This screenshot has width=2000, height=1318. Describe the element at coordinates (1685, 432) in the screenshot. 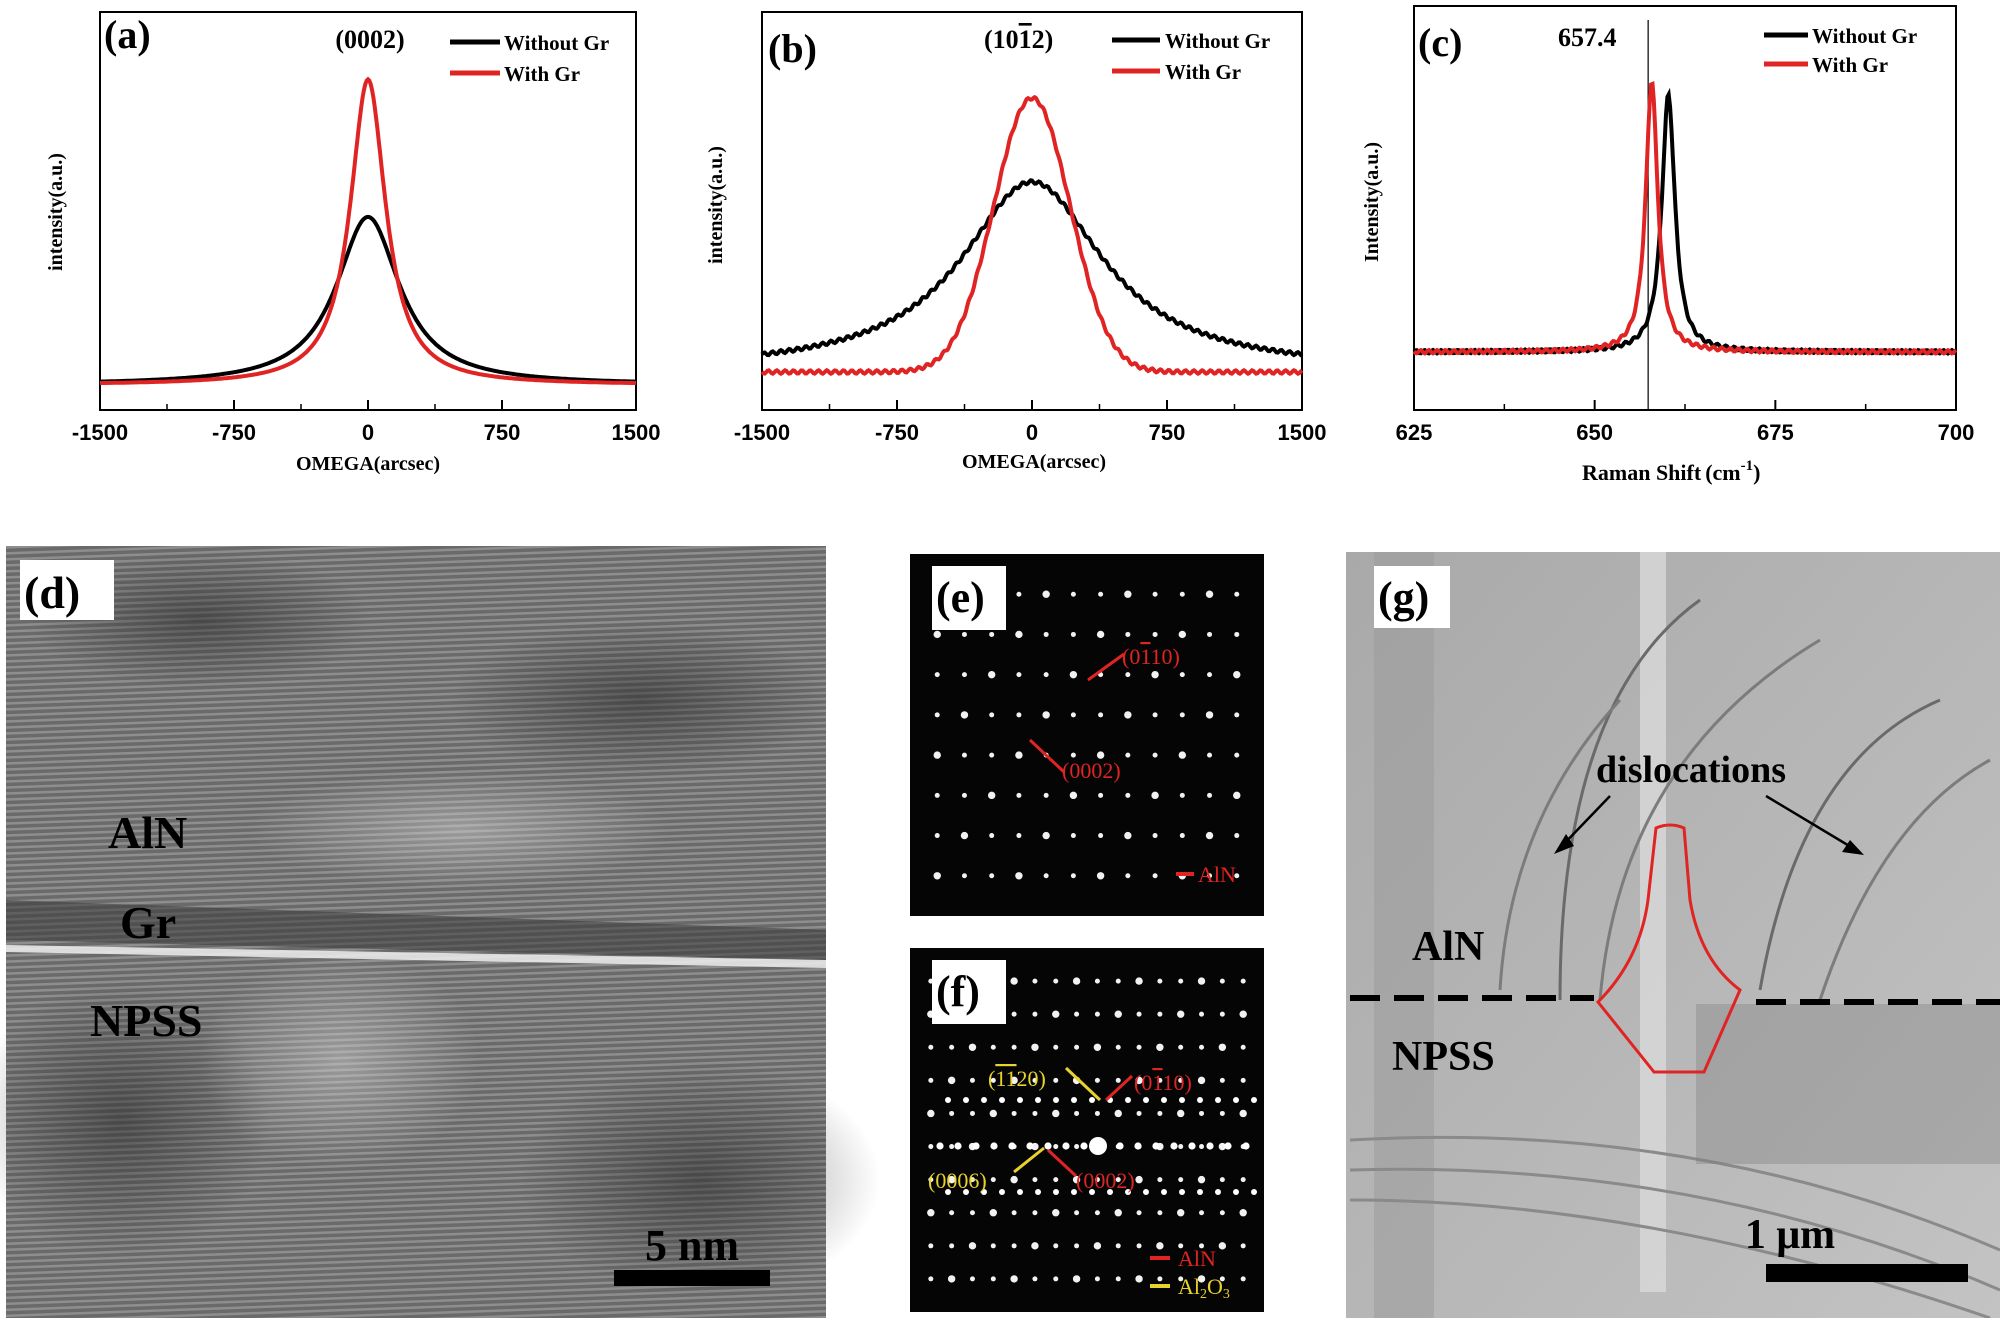

I see `x-tick-labels: 625 650 675 700` at that location.